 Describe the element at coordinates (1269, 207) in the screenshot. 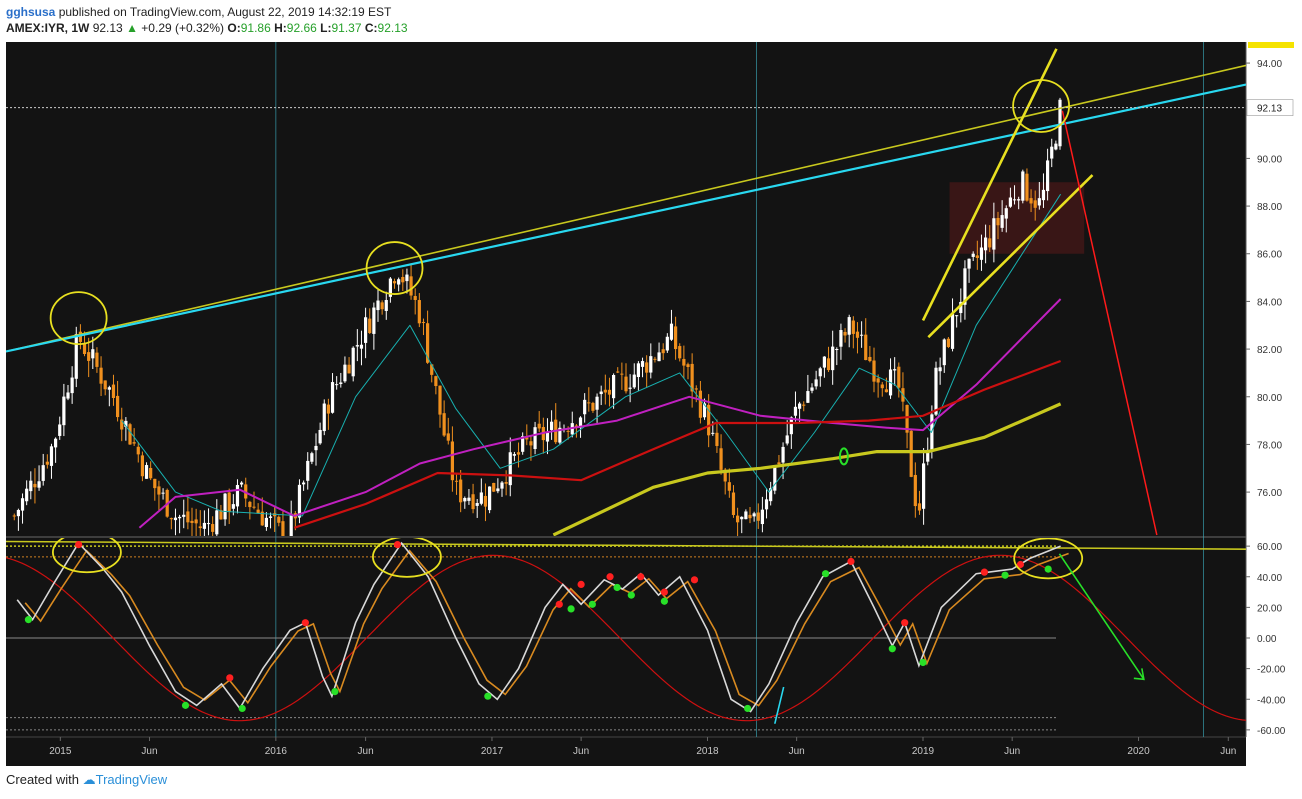

I see `price-tick-label: 88.00` at that location.